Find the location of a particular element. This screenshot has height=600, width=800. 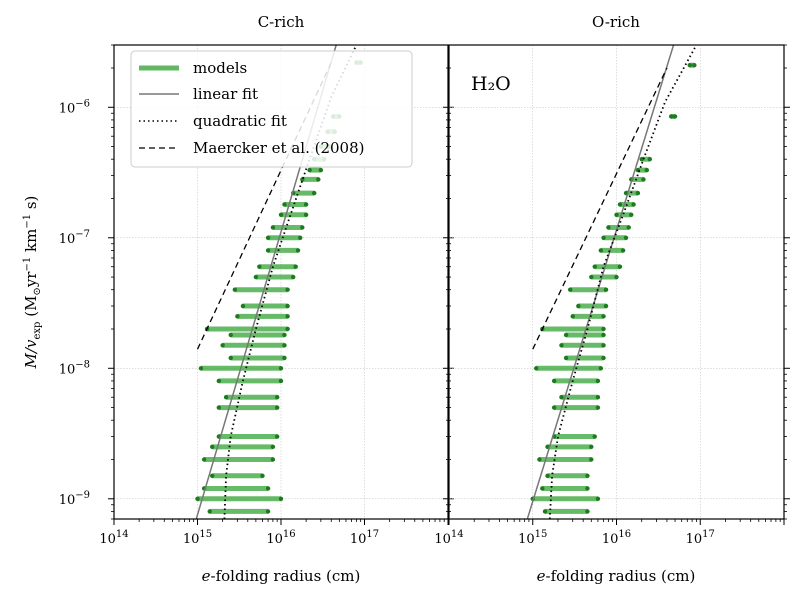

y-tick-exponent: −7 is located at coordinates (82, 234).